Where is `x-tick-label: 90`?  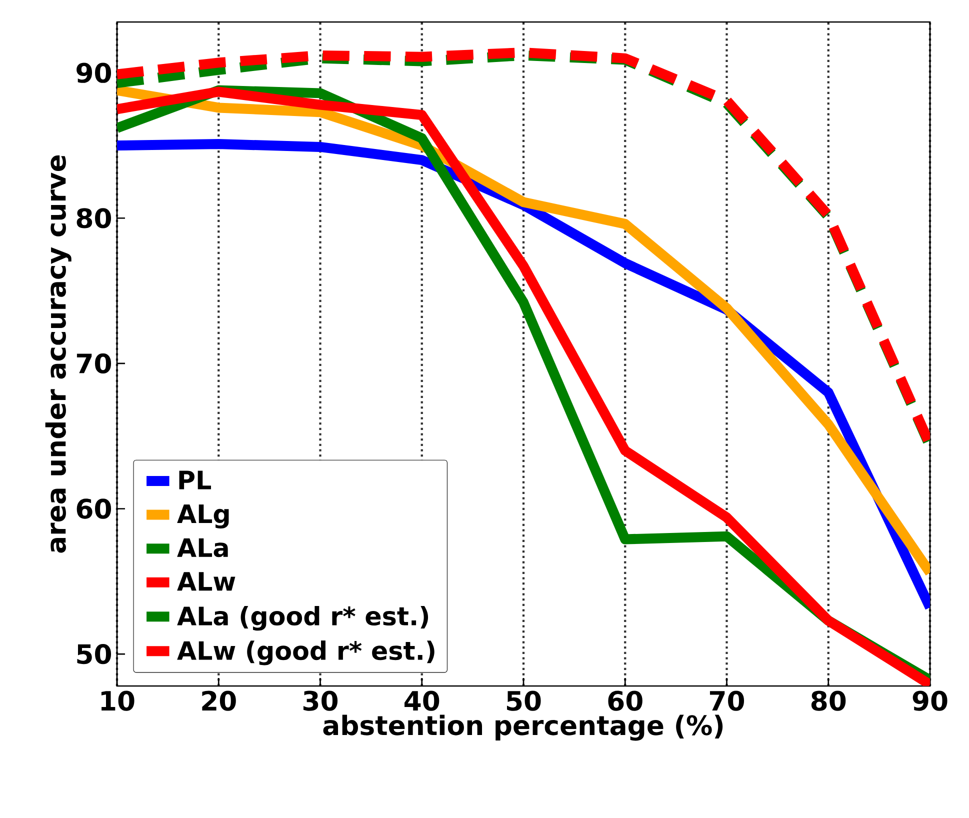
x-tick-label: 90 is located at coordinates (930, 700).